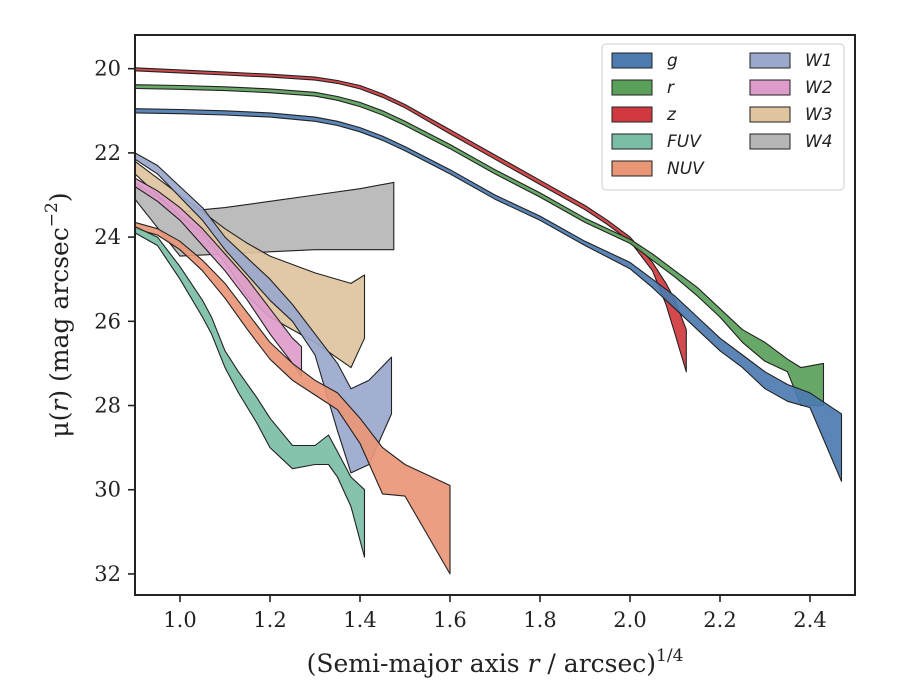 The image size is (900, 700). What do you see at coordinates (107, 321) in the screenshot?
I see `y-tick-label: 26` at bounding box center [107, 321].